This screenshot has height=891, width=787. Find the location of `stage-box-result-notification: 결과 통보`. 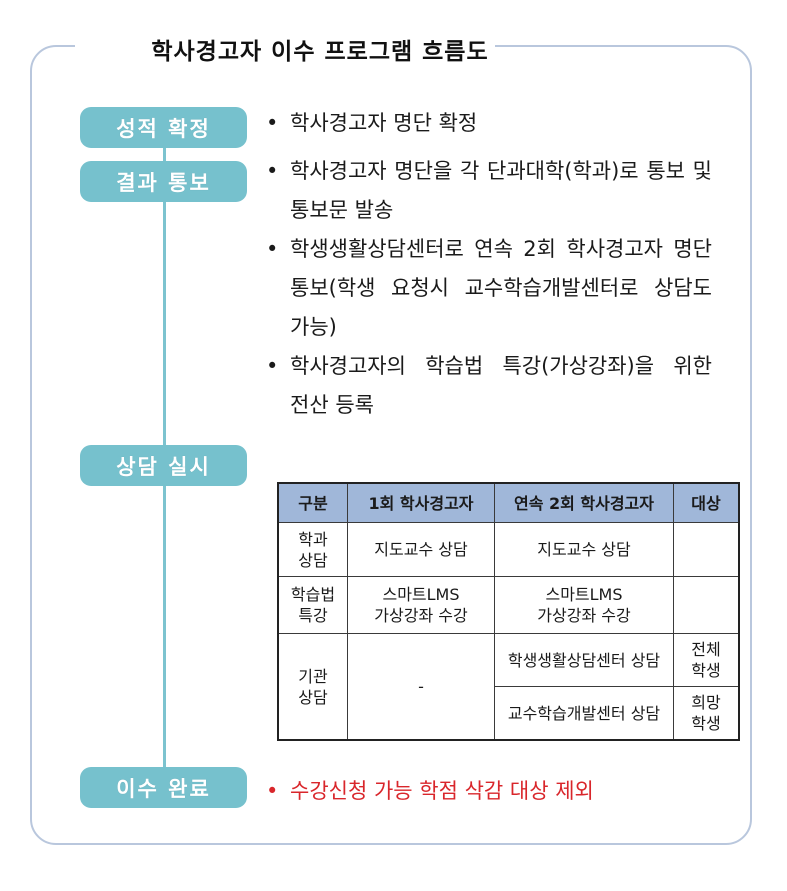

stage-box-result-notification: 결과 통보 is located at coordinates (163, 181).